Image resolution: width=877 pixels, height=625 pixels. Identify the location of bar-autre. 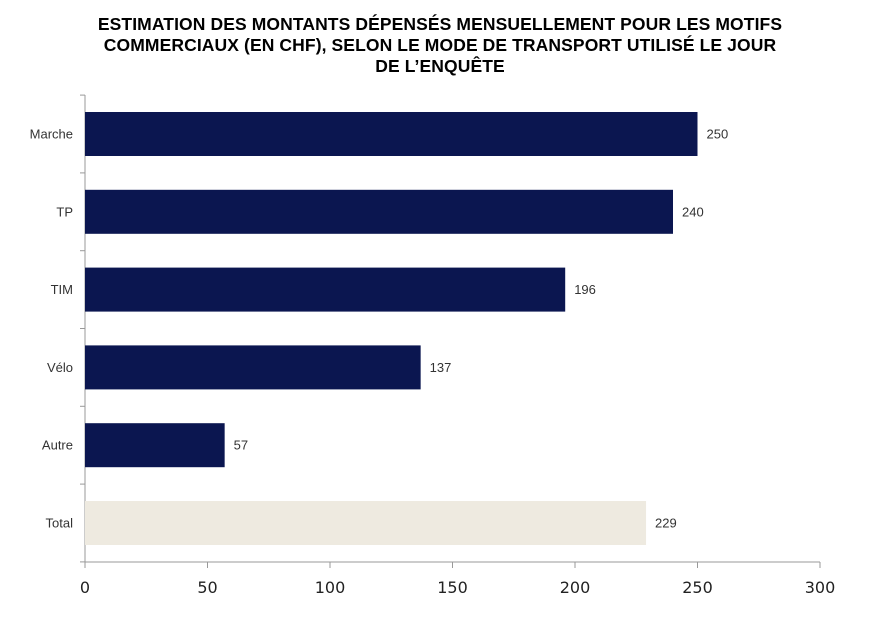
(155, 445).